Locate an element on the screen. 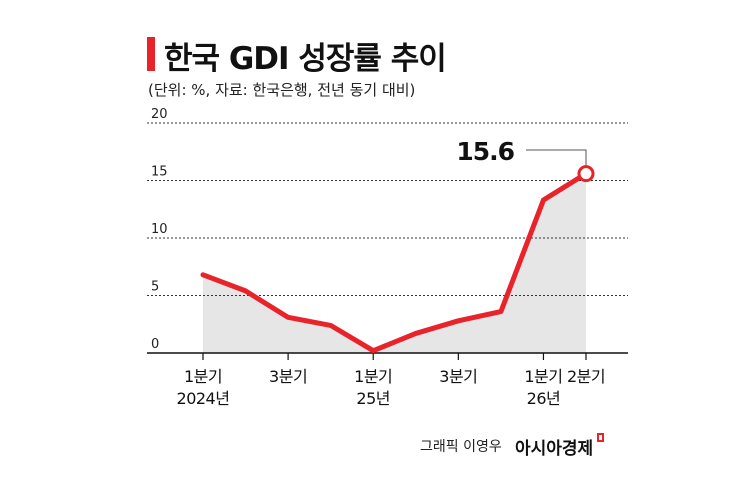 Image resolution: width=745 pixels, height=499 pixels. brand-mark-icon is located at coordinates (600, 437).